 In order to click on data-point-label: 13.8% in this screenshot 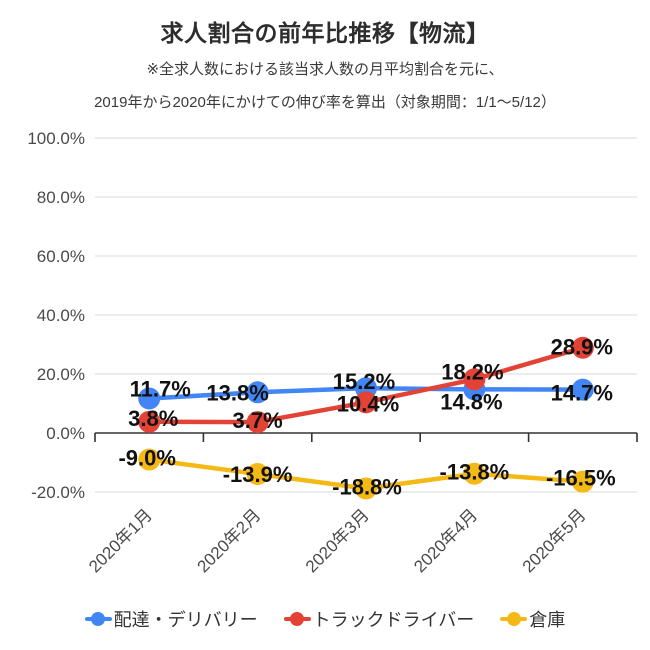, I will do `click(237, 392)`.